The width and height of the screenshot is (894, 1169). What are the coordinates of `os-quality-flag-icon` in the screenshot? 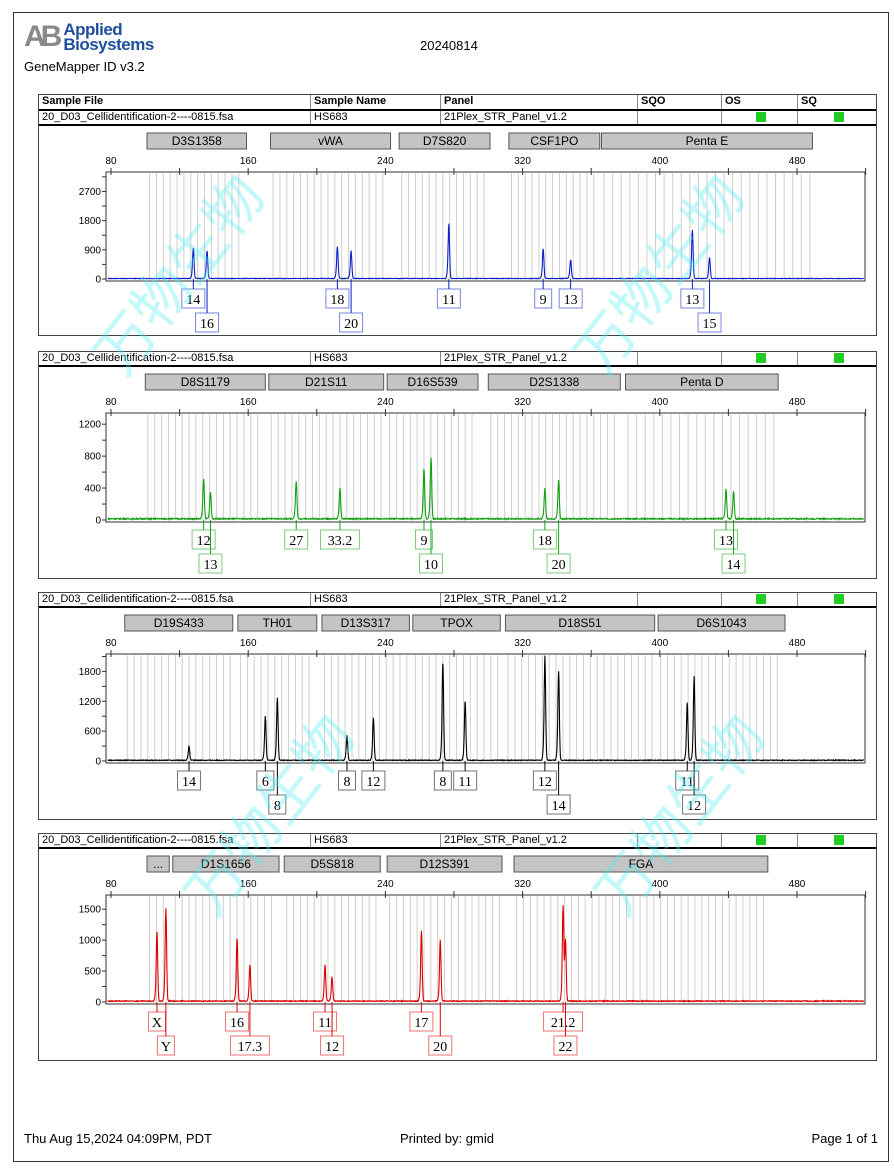 It's located at (761, 599).